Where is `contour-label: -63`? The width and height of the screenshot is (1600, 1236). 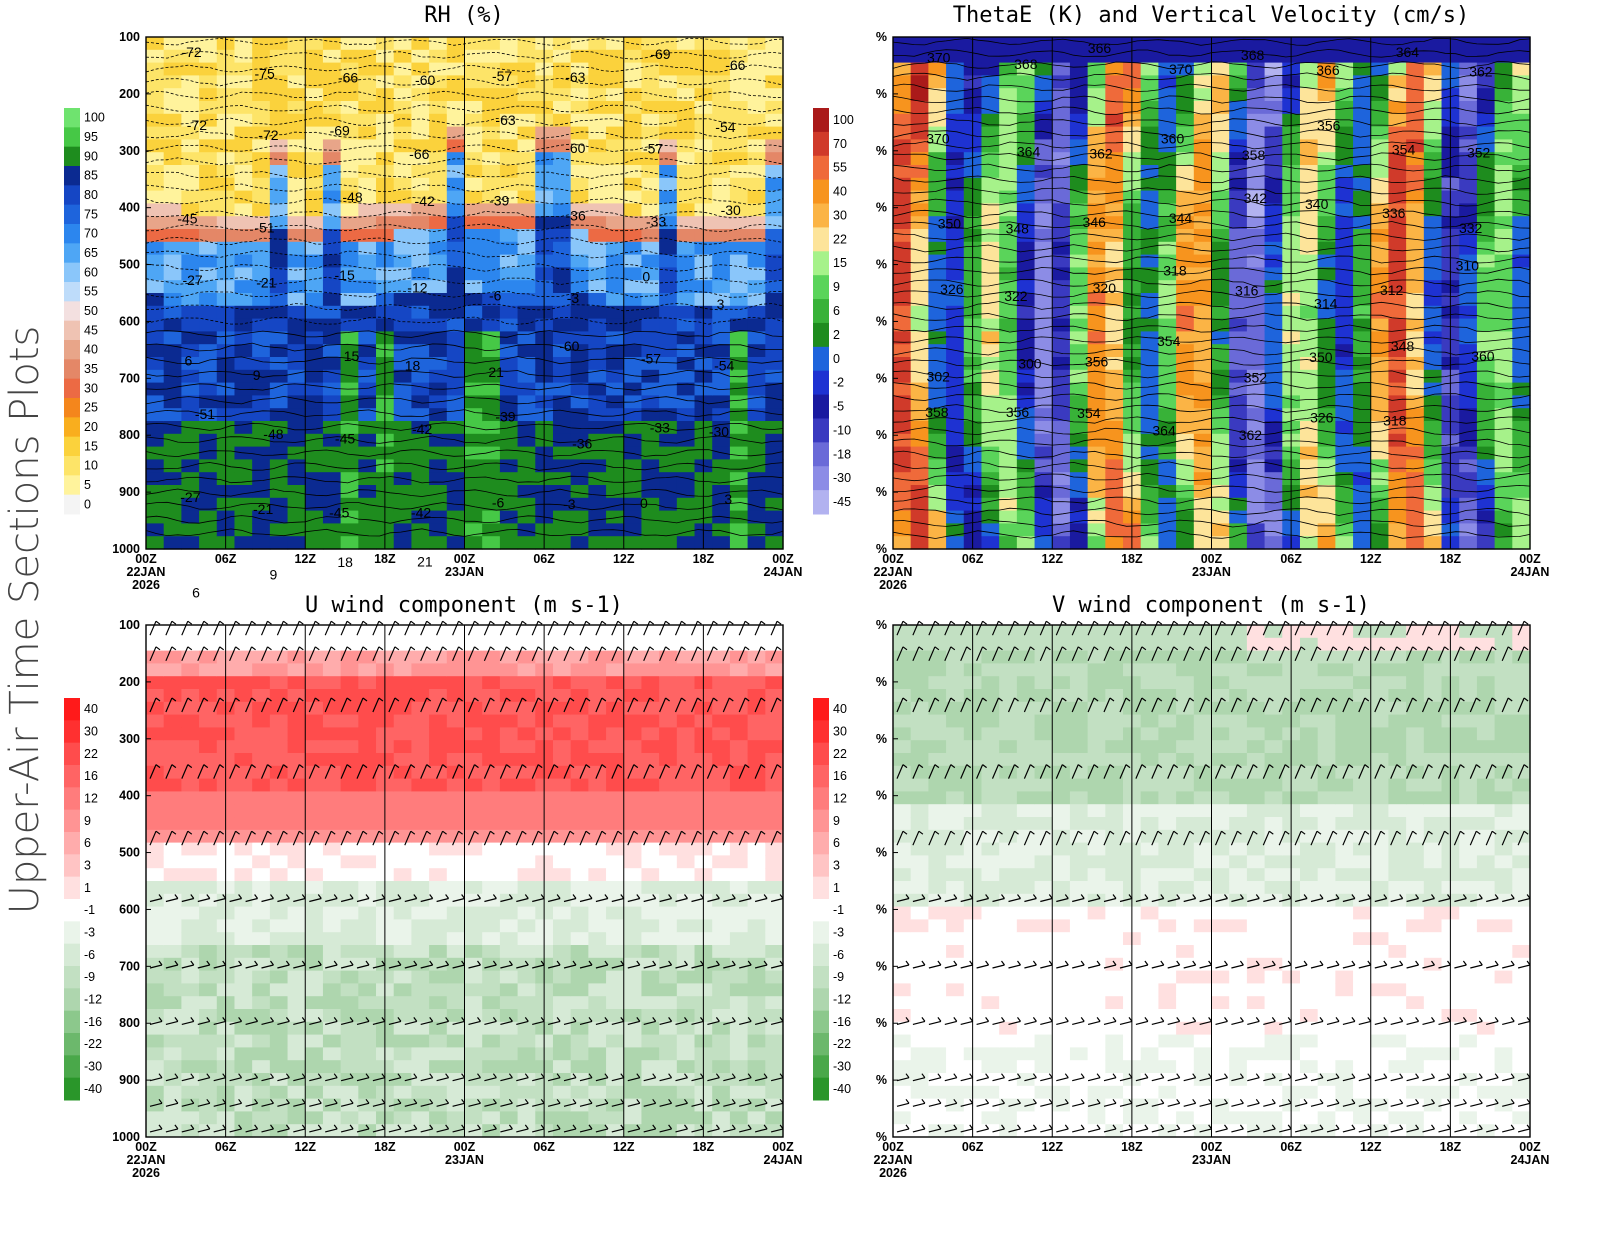 contour-label: -63 is located at coordinates (575, 77).